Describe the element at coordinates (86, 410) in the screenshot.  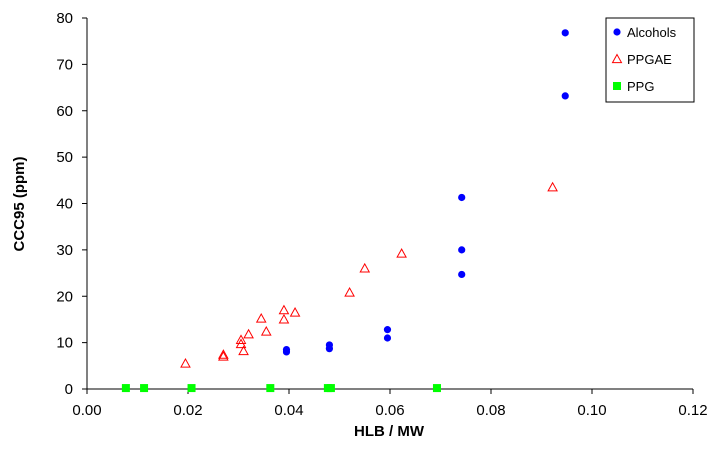
I see `x-tick-label: 0.00` at that location.